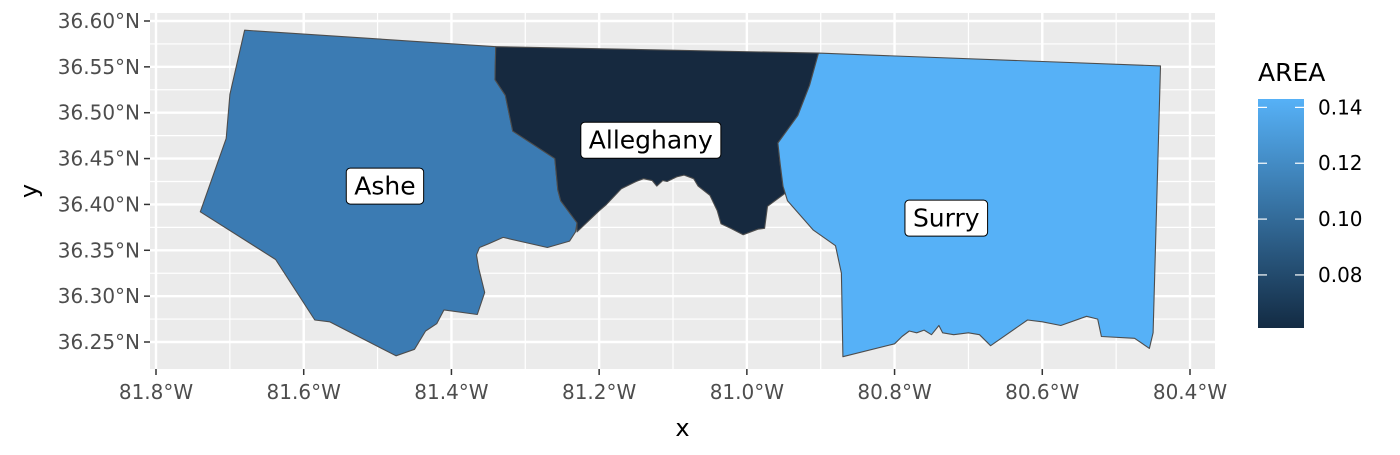  I want to click on legend-title: AREA, so click(1291, 72).